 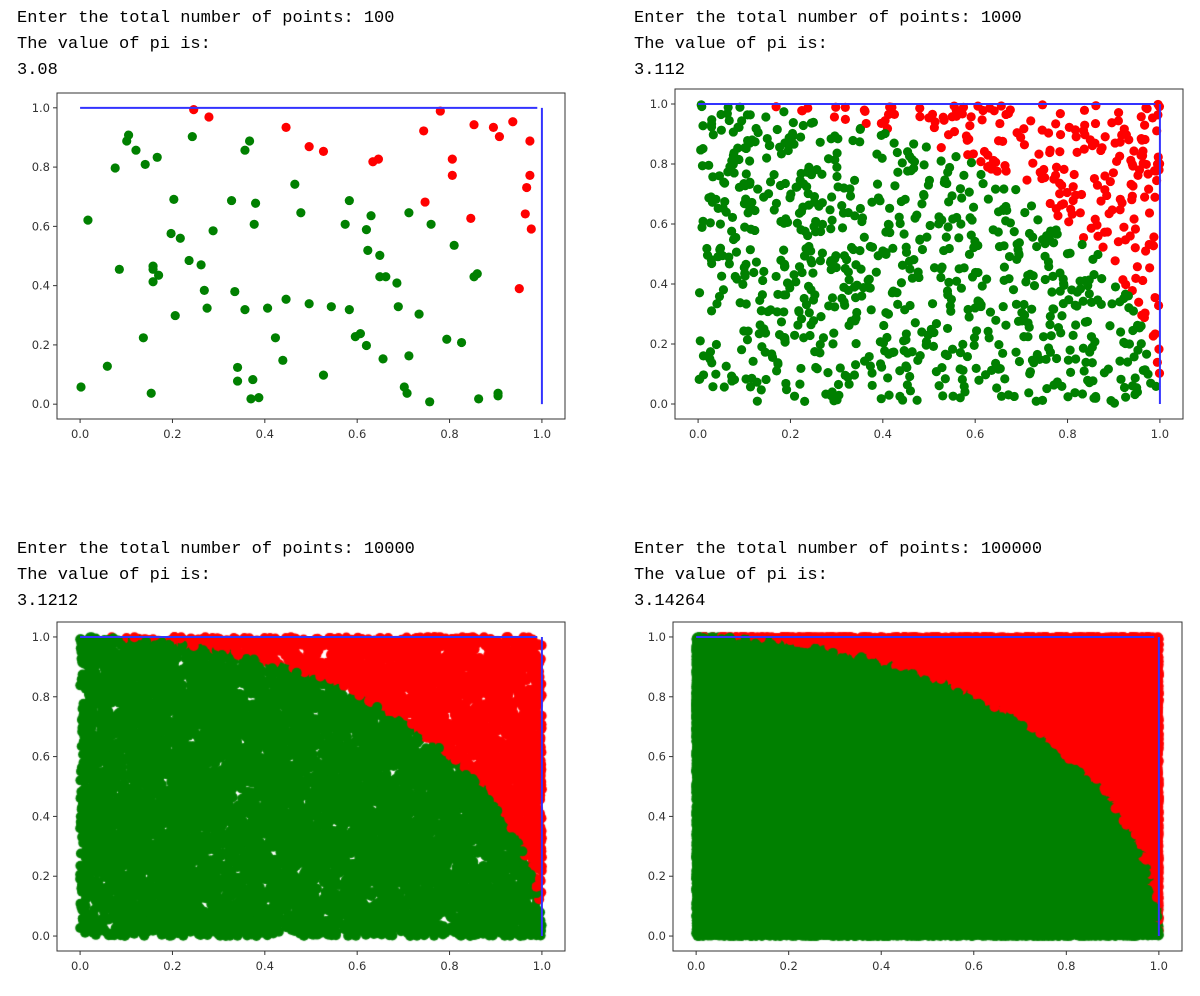 What do you see at coordinates (660, 70) in the screenshot?
I see `pi-value: 3.112` at bounding box center [660, 70].